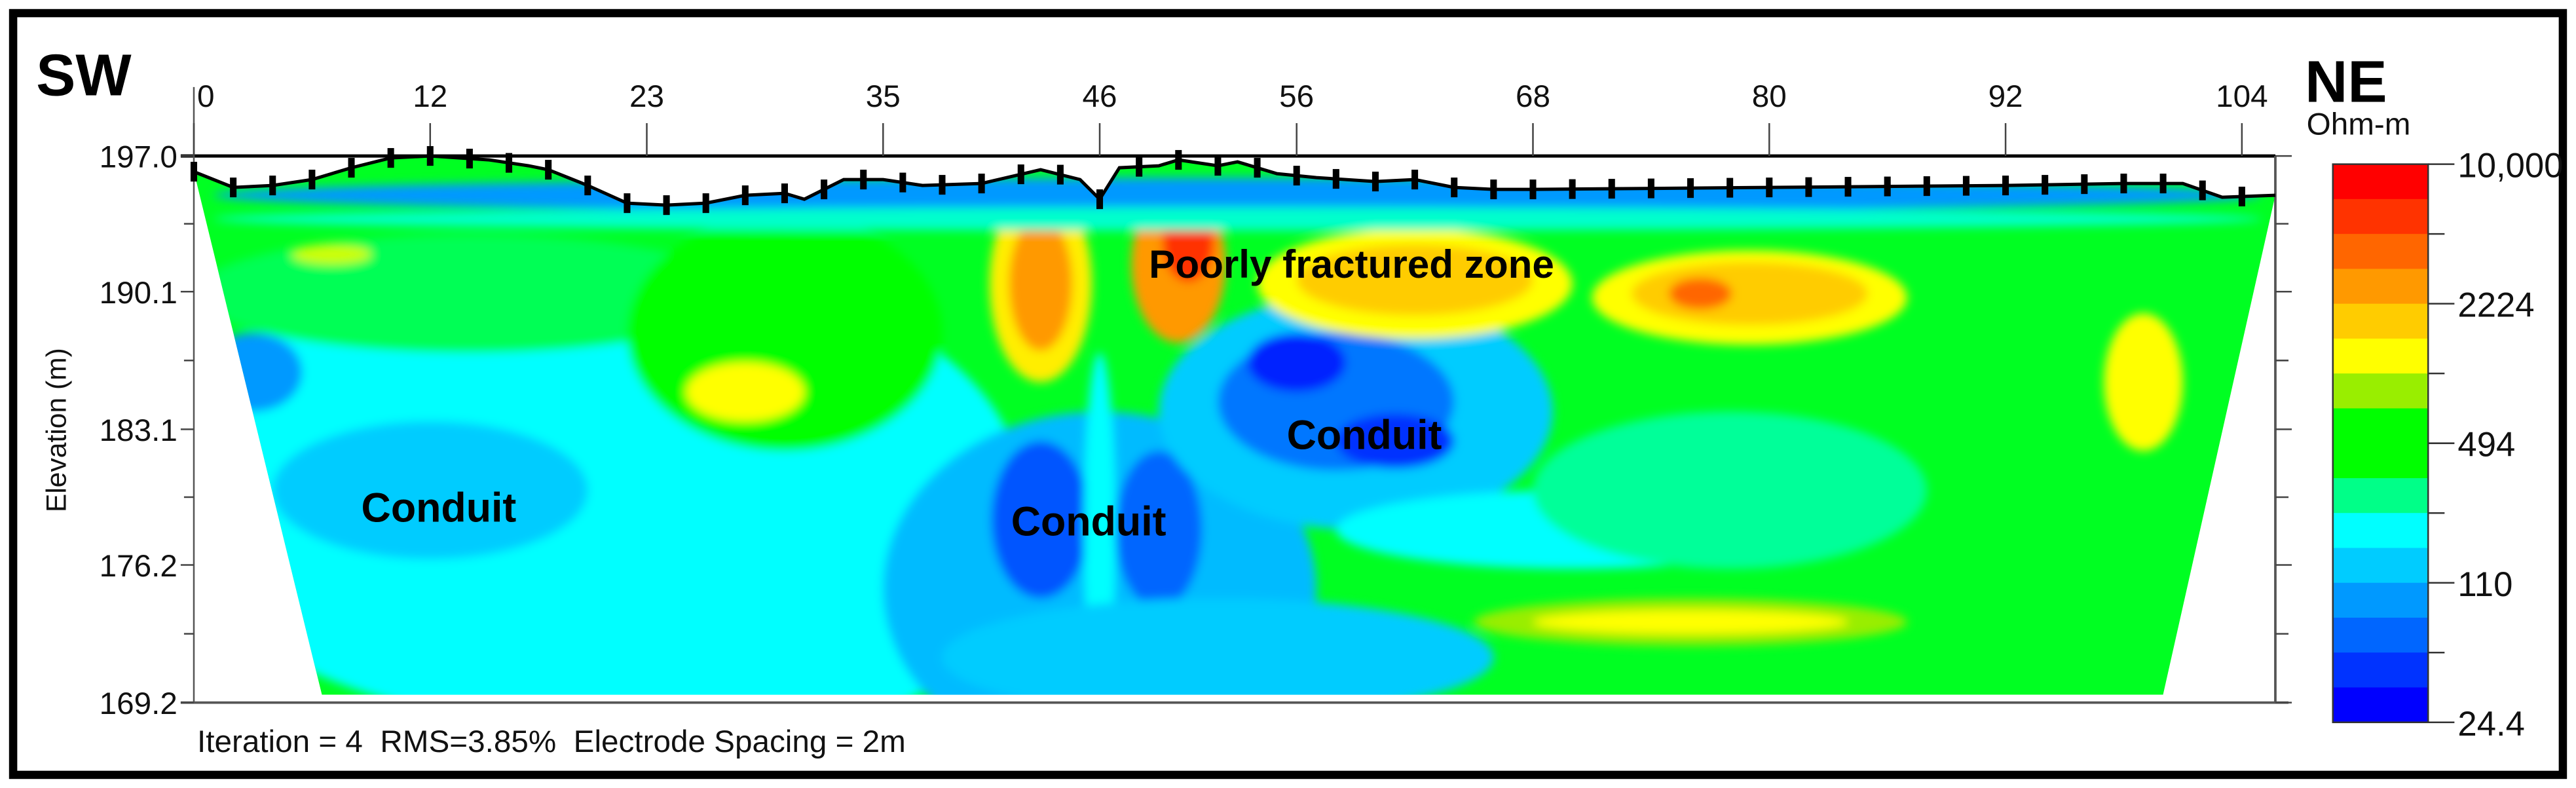 The width and height of the screenshot is (2576, 788). What do you see at coordinates (206, 96) in the screenshot?
I see `x-tick-label: 0` at bounding box center [206, 96].